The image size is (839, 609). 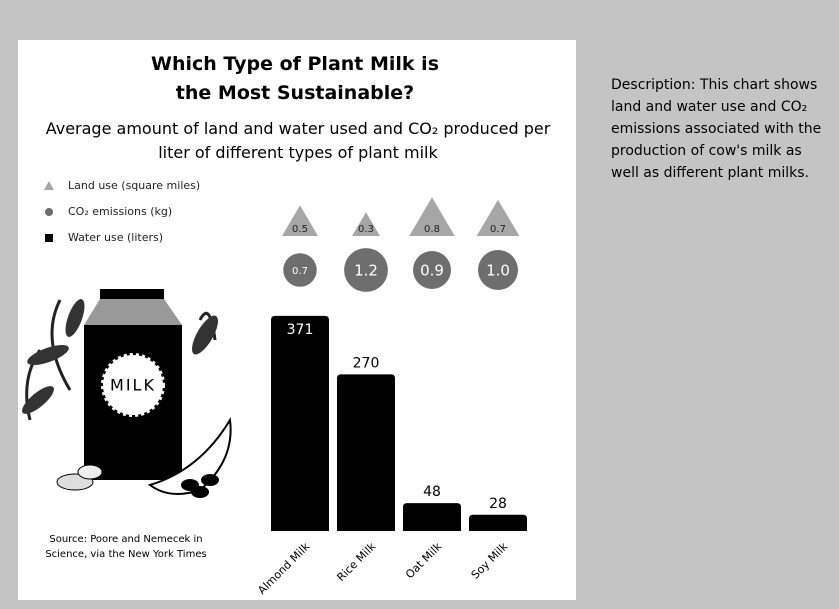 I want to click on water-label: 48, so click(x=432, y=492).